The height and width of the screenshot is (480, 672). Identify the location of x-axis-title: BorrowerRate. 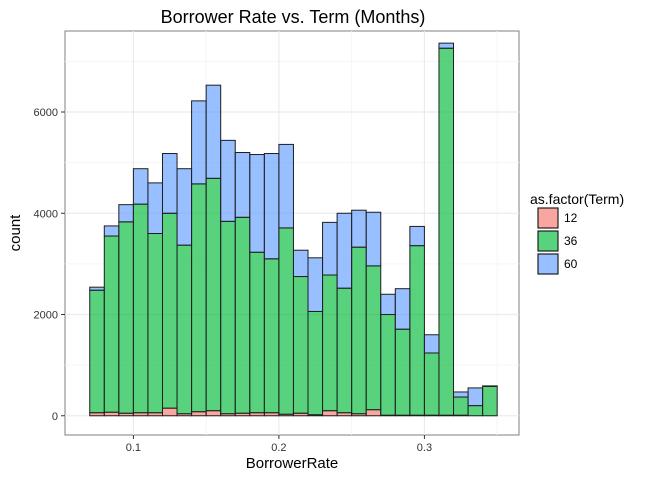
(292, 463).